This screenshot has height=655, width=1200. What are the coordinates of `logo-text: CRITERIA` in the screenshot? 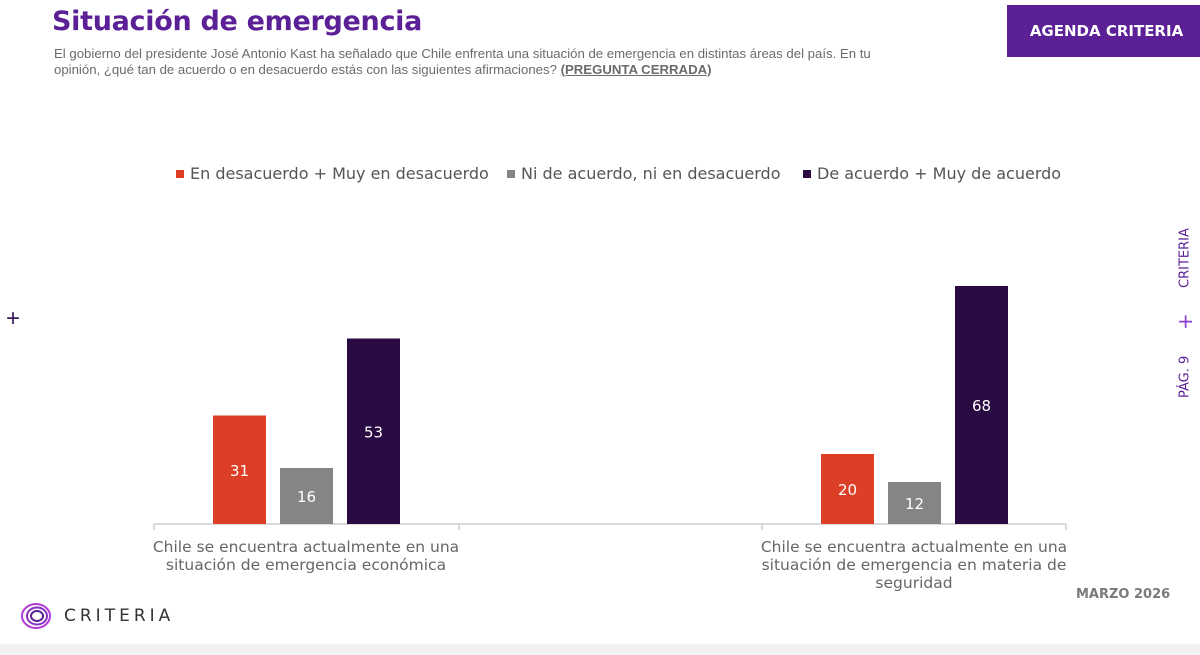 It's located at (119, 616).